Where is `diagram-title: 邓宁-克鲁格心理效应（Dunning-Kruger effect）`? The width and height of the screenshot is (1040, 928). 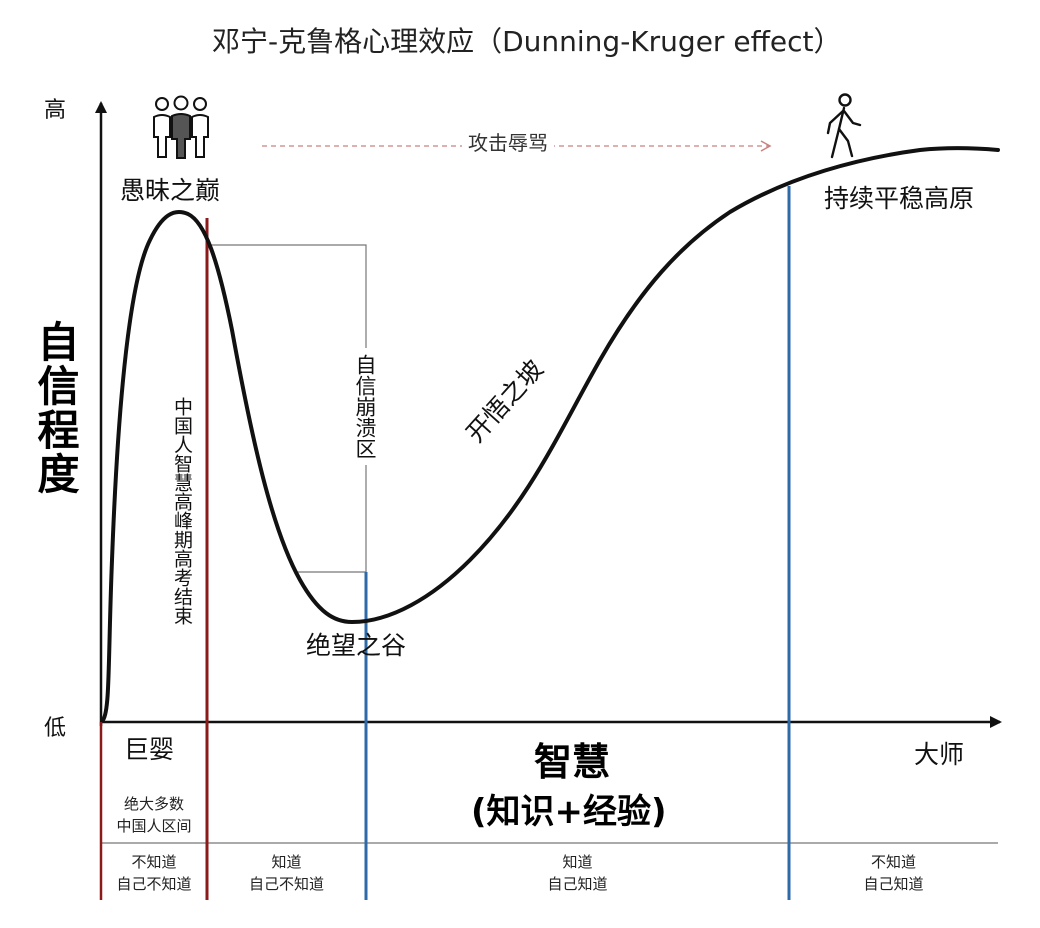
diagram-title: 邓宁-克鲁格心理效应（Dunning-Kruger effect） is located at coordinates (527, 41).